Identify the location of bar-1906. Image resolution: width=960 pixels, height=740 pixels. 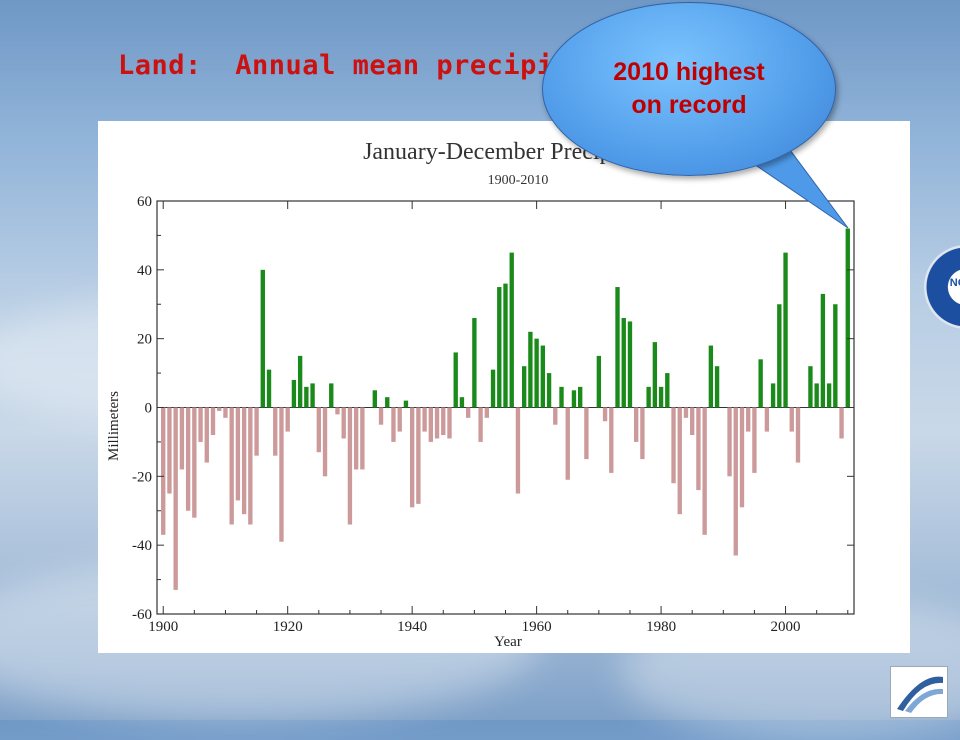
(200, 424).